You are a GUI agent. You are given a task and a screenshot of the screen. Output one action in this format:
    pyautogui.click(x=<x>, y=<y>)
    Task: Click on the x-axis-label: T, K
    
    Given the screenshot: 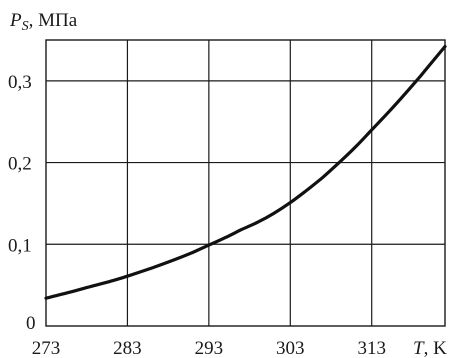 What is the action you would take?
    pyautogui.click(x=430, y=348)
    